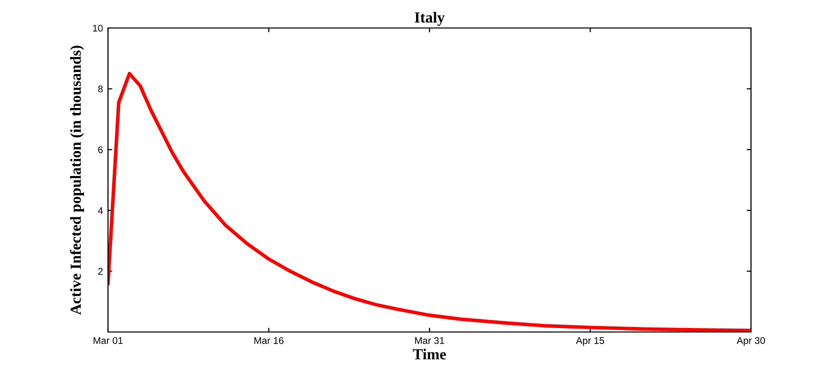  What do you see at coordinates (100, 271) in the screenshot?
I see `y-tick-label: 2` at bounding box center [100, 271].